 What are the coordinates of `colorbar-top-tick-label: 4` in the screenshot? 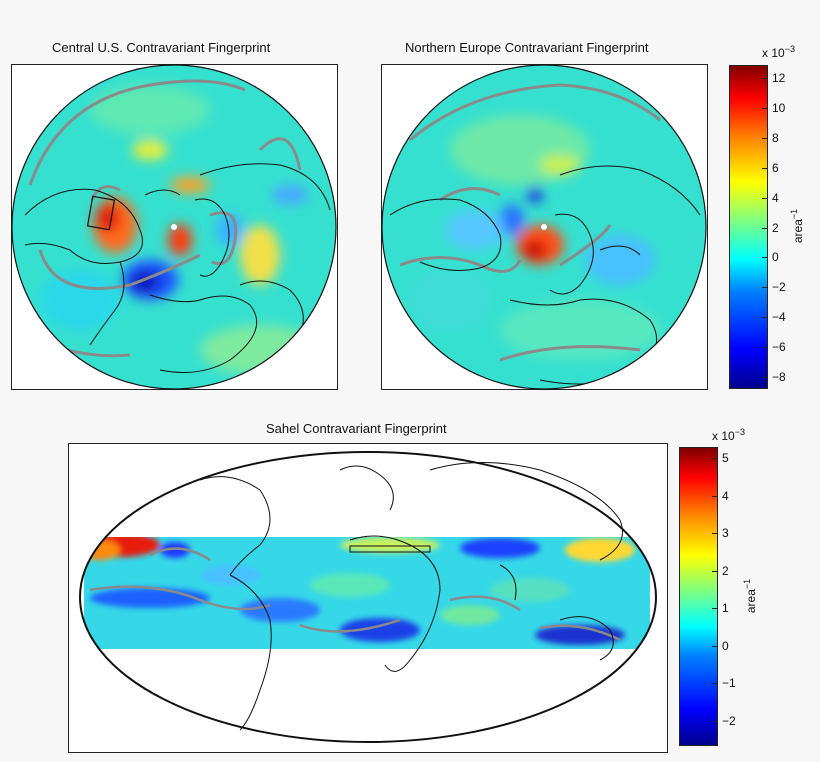 It's located at (775, 197).